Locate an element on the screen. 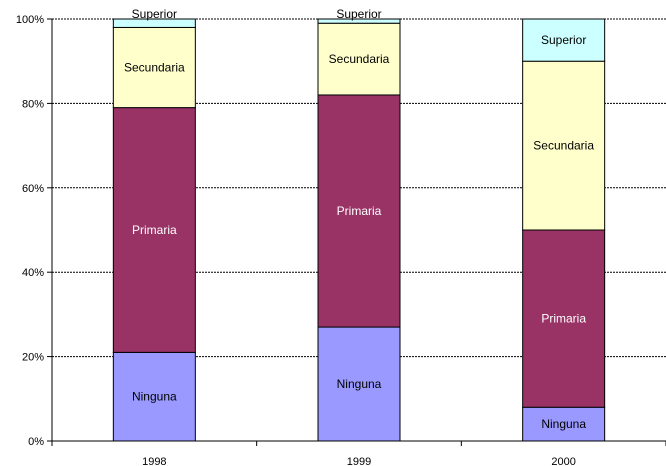 The width and height of the screenshot is (666, 466). y-tick-label: 40% is located at coordinates (33, 273).